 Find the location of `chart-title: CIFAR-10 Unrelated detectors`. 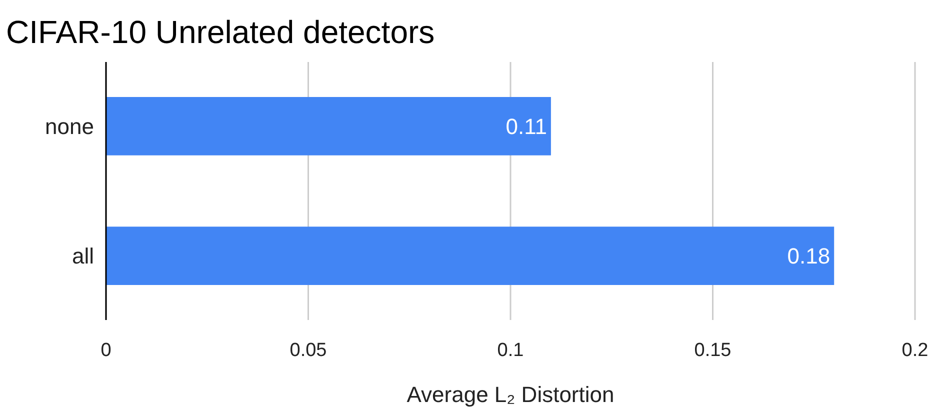

chart-title: CIFAR-10 Unrelated detectors is located at coordinates (220, 32).